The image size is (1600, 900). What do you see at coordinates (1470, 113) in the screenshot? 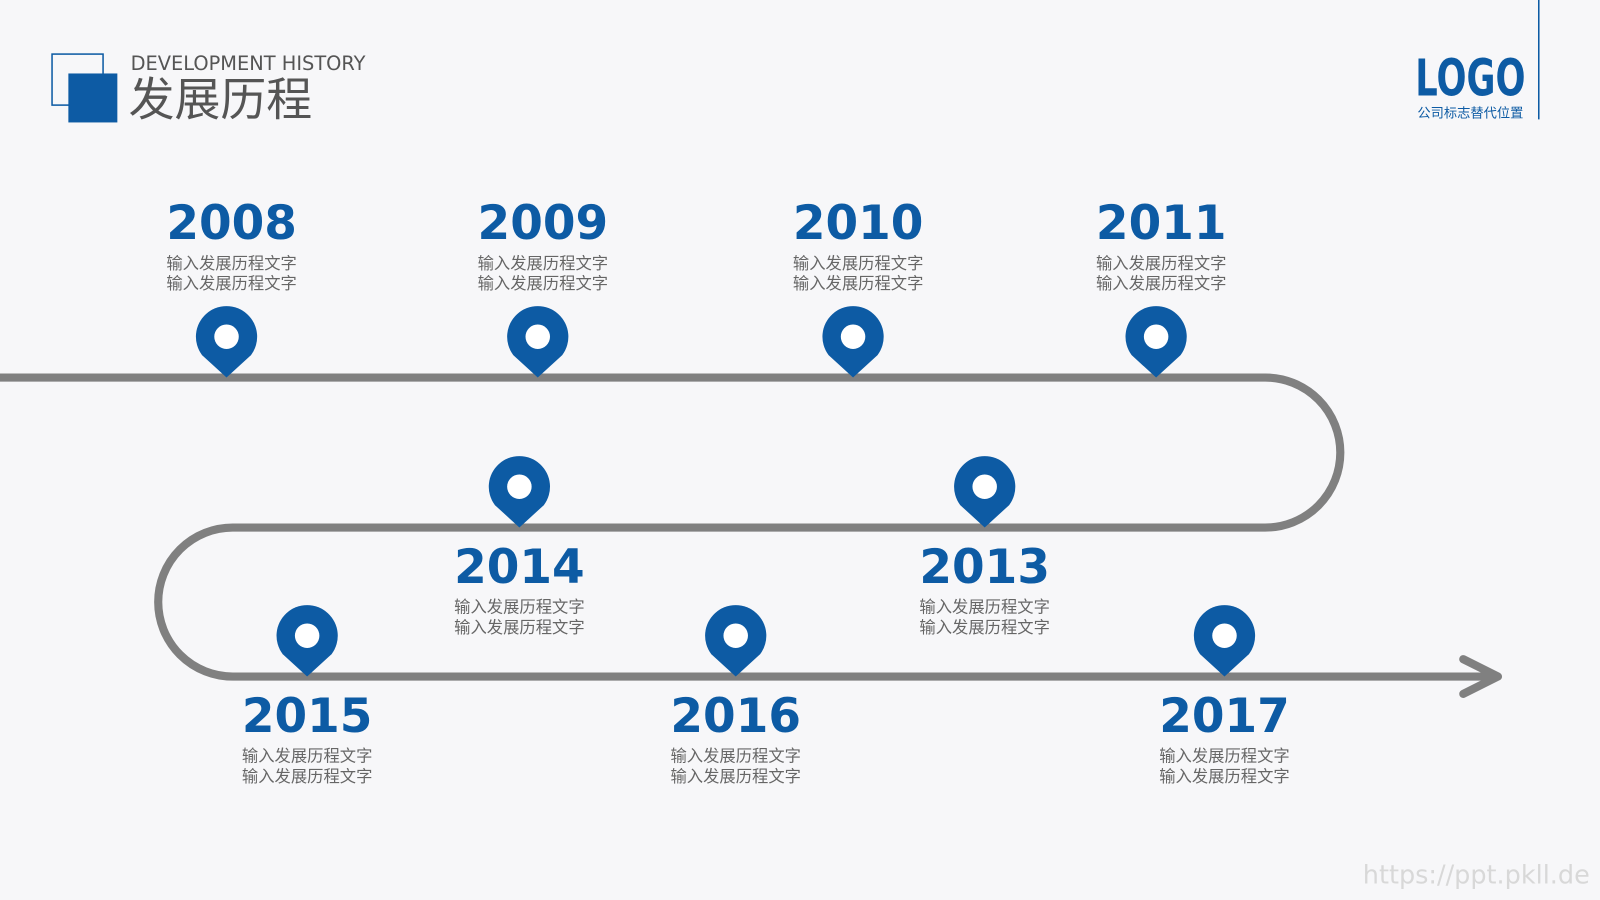
I see `logo-caption: 公司标志替代位置` at bounding box center [1470, 113].